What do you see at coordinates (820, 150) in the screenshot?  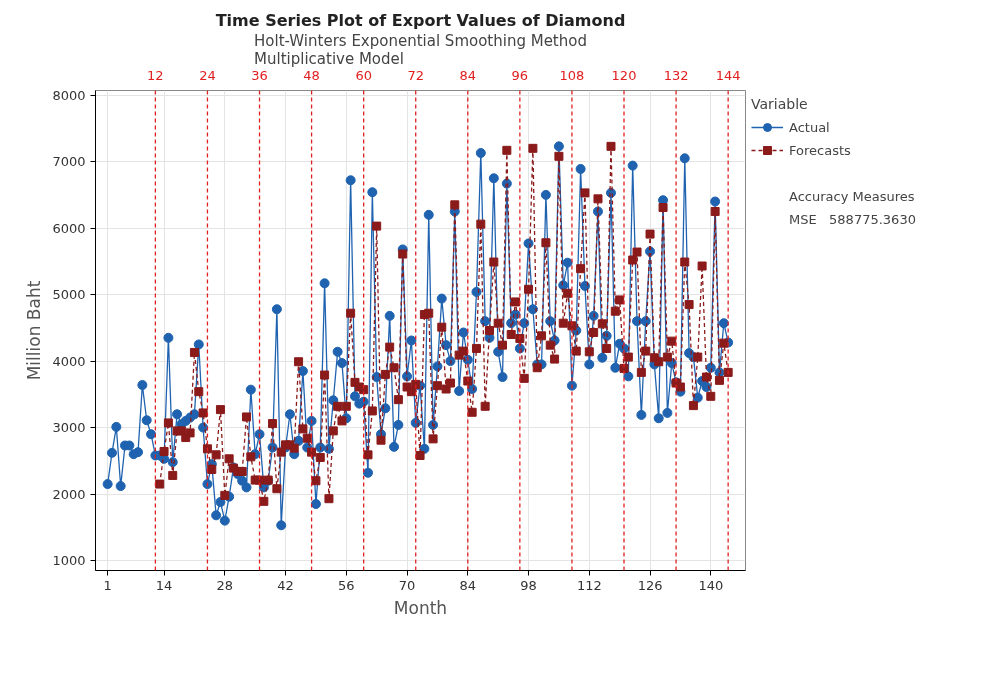 I see `legend-label: Forecasts` at bounding box center [820, 150].